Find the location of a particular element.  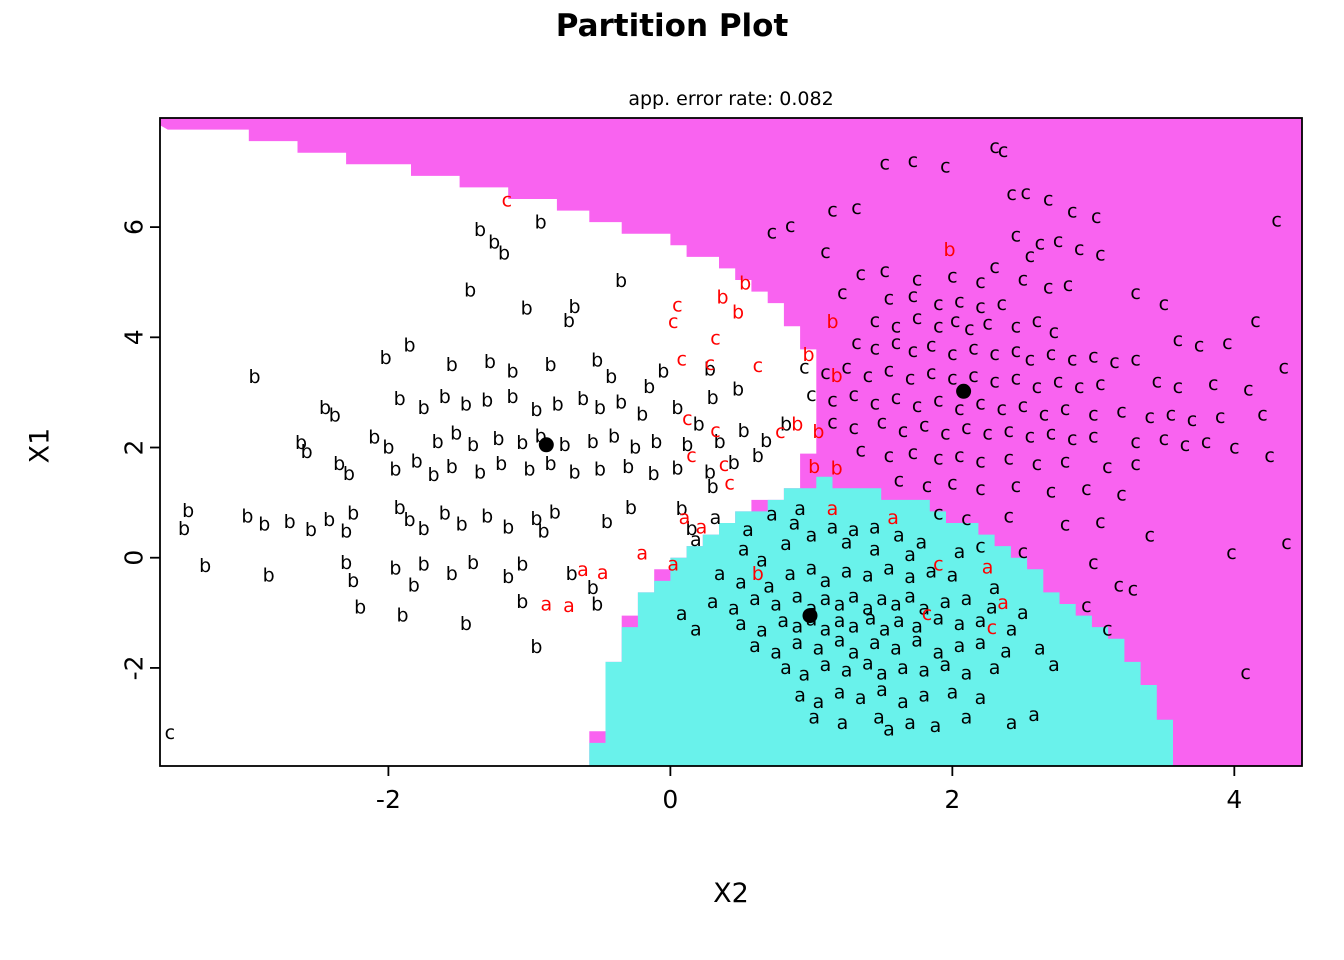

class-means is located at coordinates (755, 503).